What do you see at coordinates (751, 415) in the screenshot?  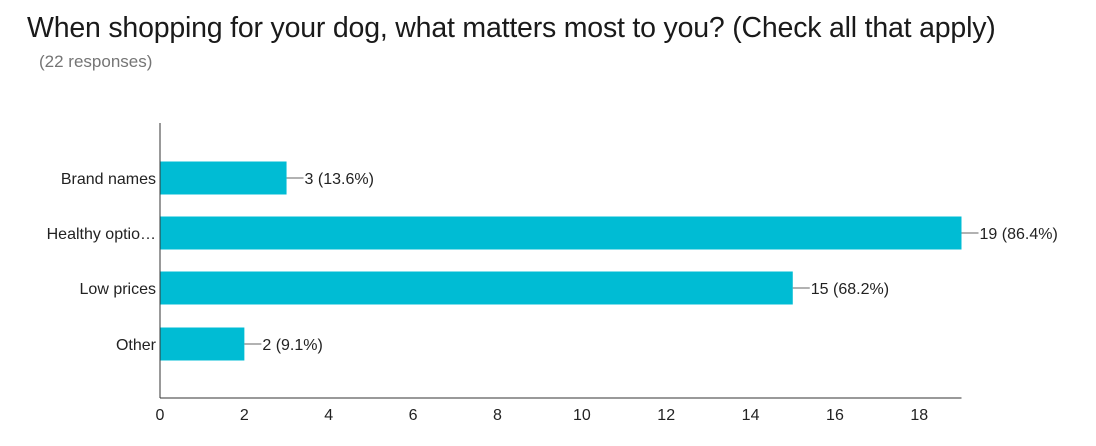 I see `x-tick-label: 14` at bounding box center [751, 415].